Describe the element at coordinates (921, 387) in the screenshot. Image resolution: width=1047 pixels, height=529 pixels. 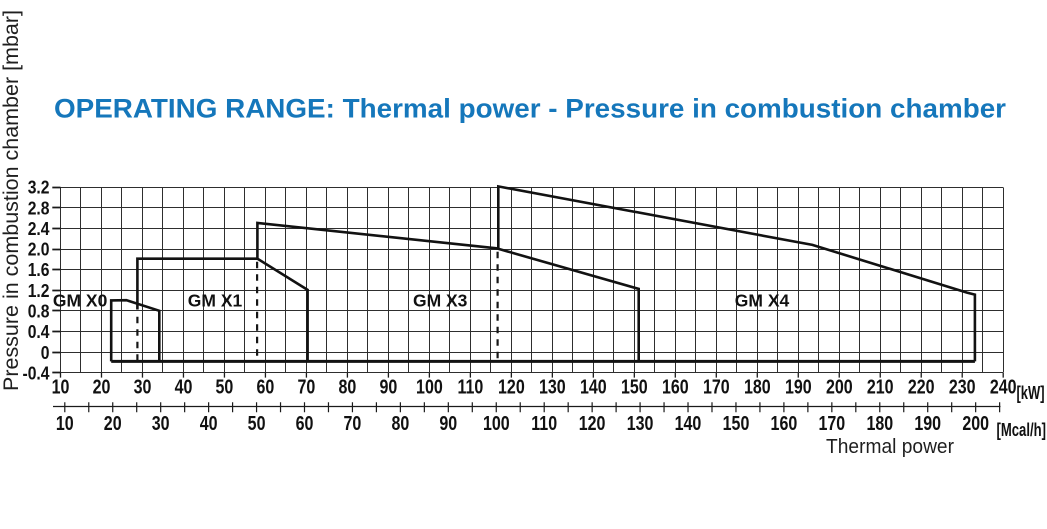
I see `svg-text: 220` at that location.